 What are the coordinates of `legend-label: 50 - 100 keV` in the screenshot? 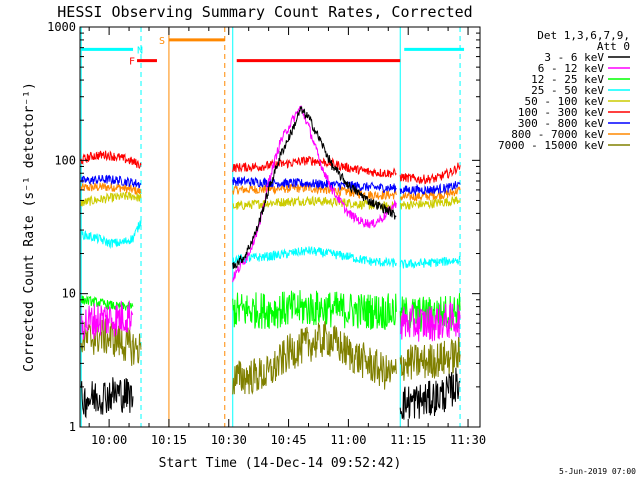 It's located at (565, 101).